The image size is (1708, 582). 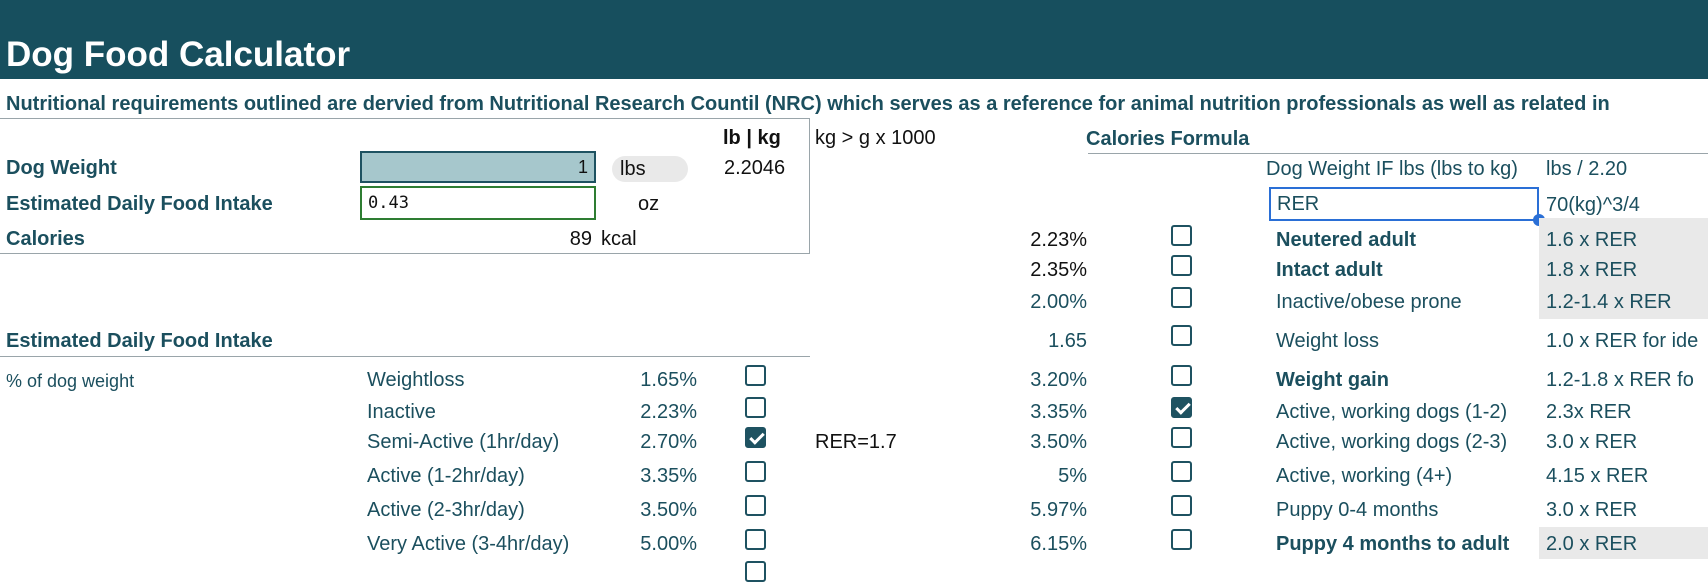 What do you see at coordinates (139, 341) in the screenshot?
I see `intake-section-title: Estimated Daily Food Intake` at bounding box center [139, 341].